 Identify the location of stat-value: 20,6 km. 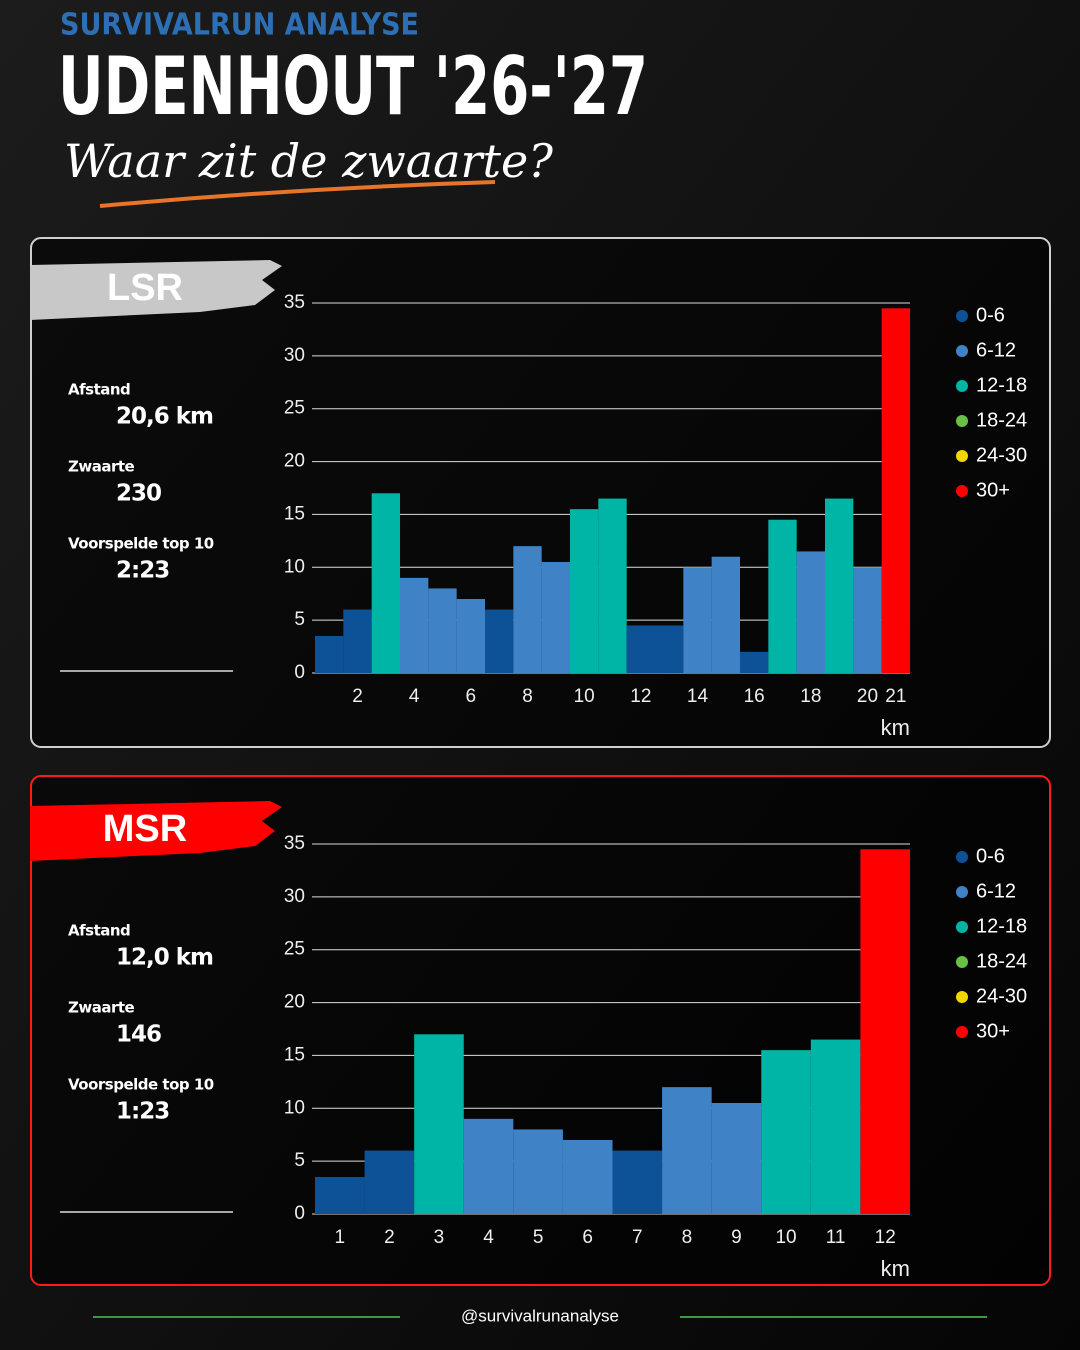
(164, 417).